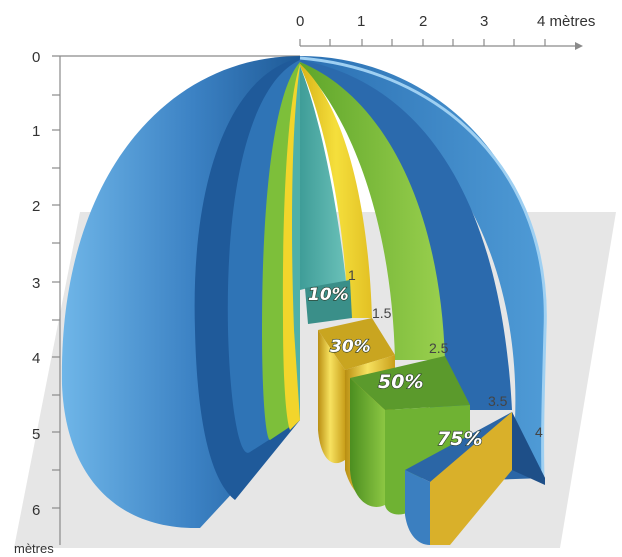  I want to click on green-band-right, so click(372, 211).